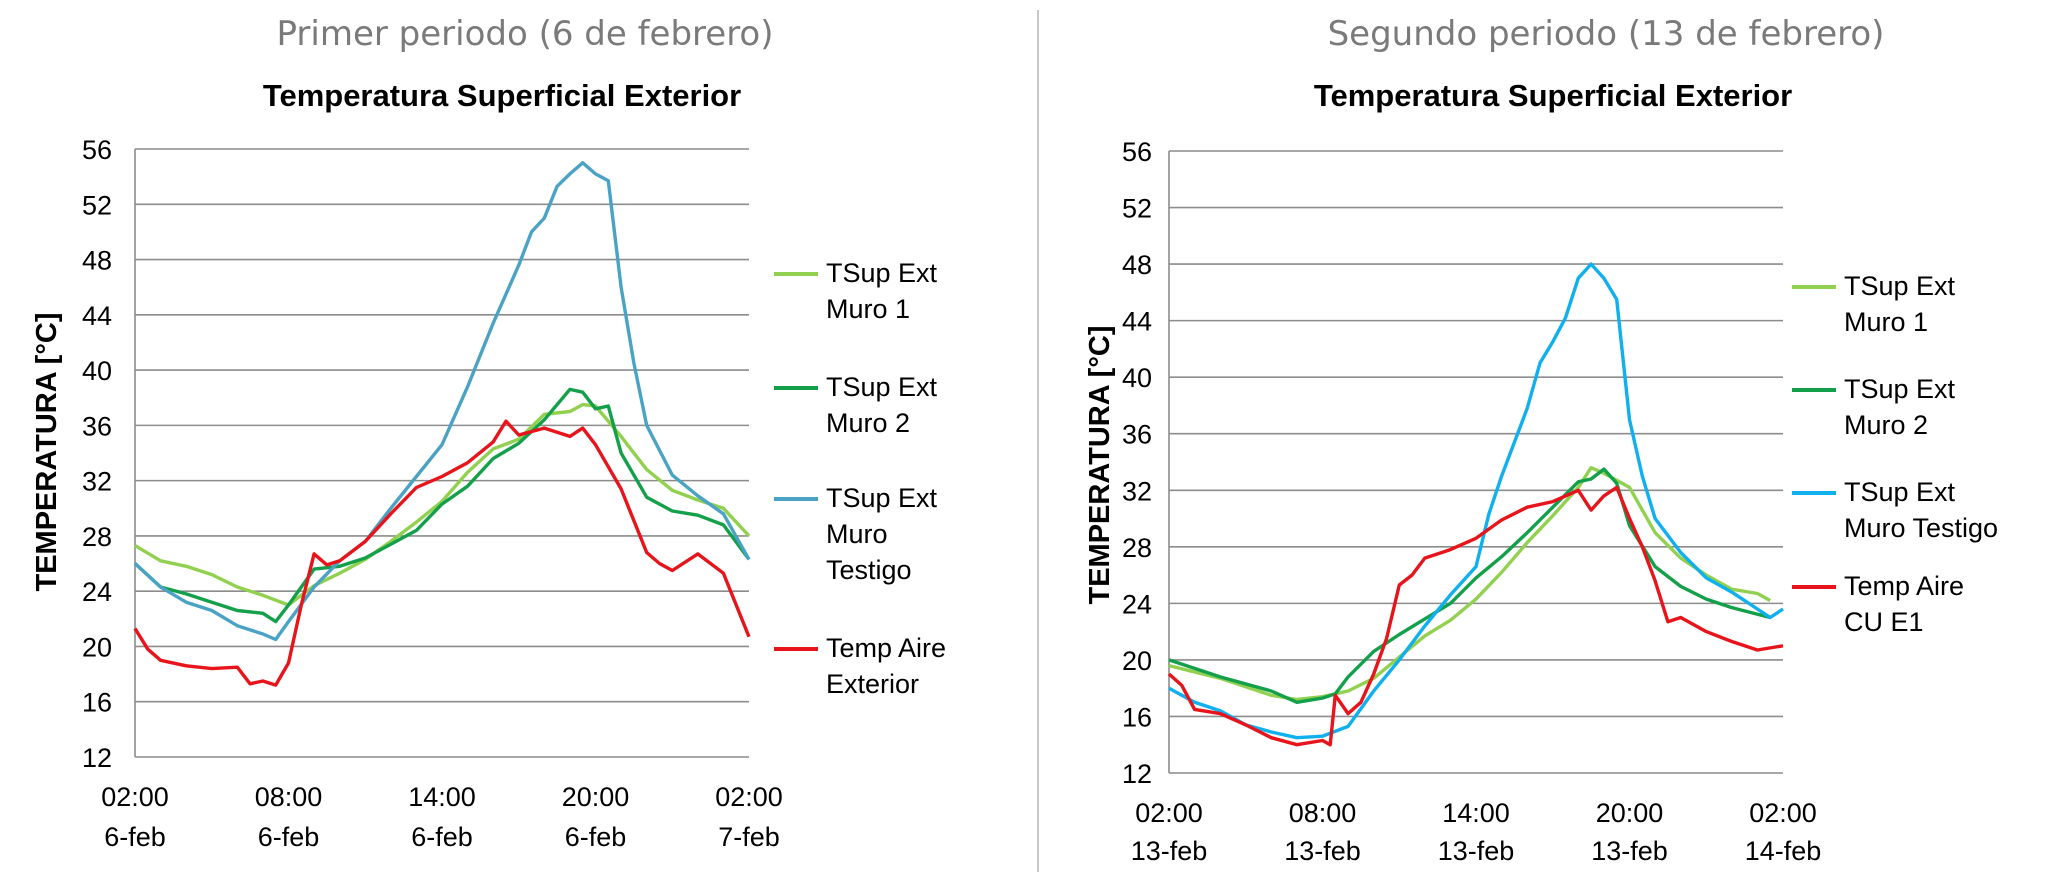  What do you see at coordinates (1038, 441) in the screenshot?
I see `panel-divider` at bounding box center [1038, 441].